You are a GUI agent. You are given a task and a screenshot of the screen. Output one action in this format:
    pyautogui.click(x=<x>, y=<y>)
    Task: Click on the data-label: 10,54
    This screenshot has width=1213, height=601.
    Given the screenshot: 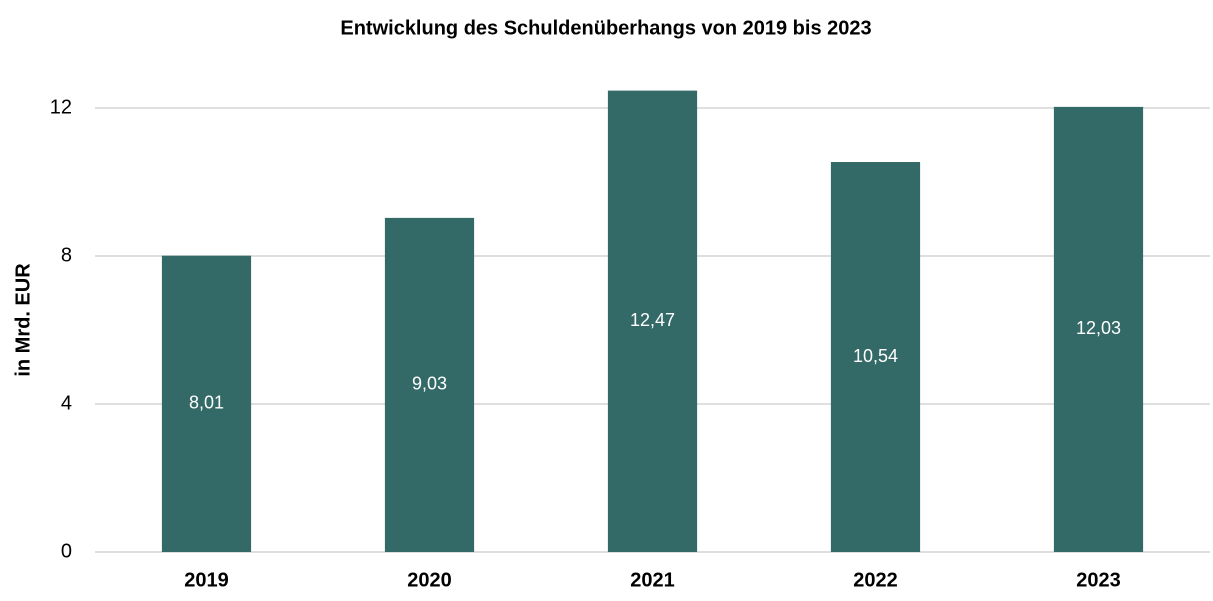 What is the action you would take?
    pyautogui.click(x=875, y=356)
    